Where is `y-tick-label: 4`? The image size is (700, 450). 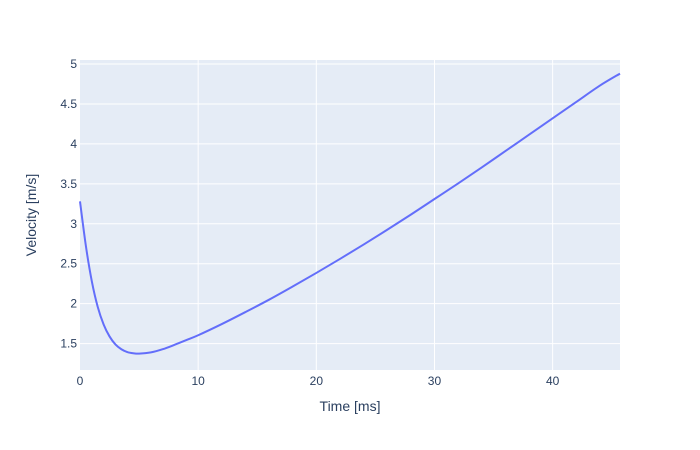
y-tick-label: 4 is located at coordinates (73, 144).